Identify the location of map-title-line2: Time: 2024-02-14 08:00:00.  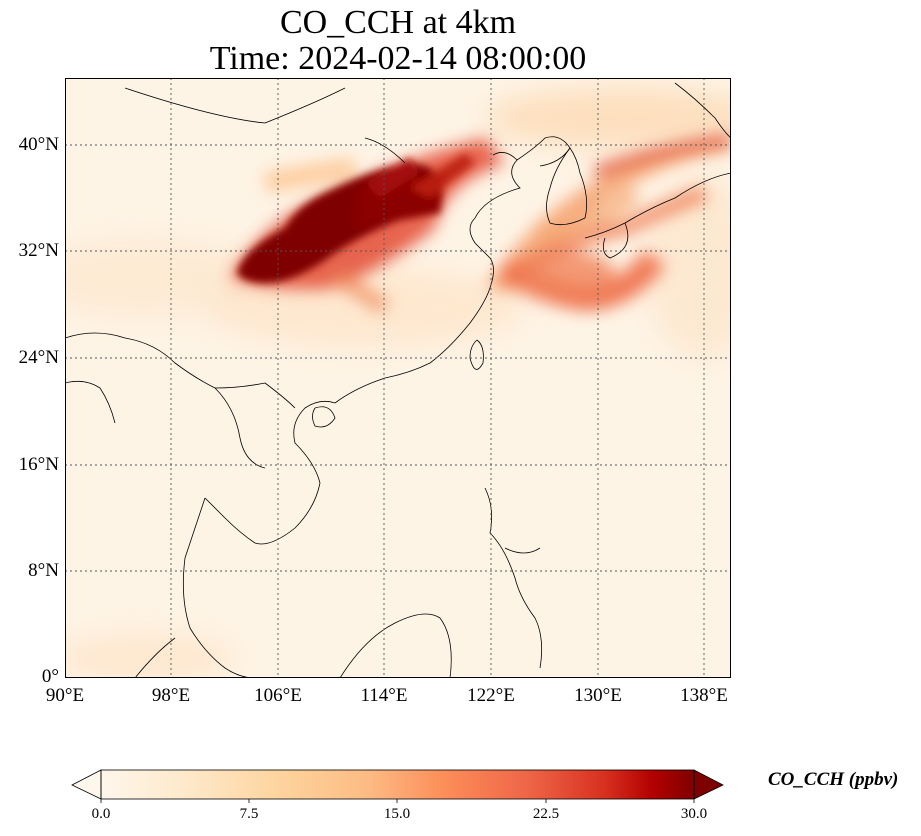
(398, 58).